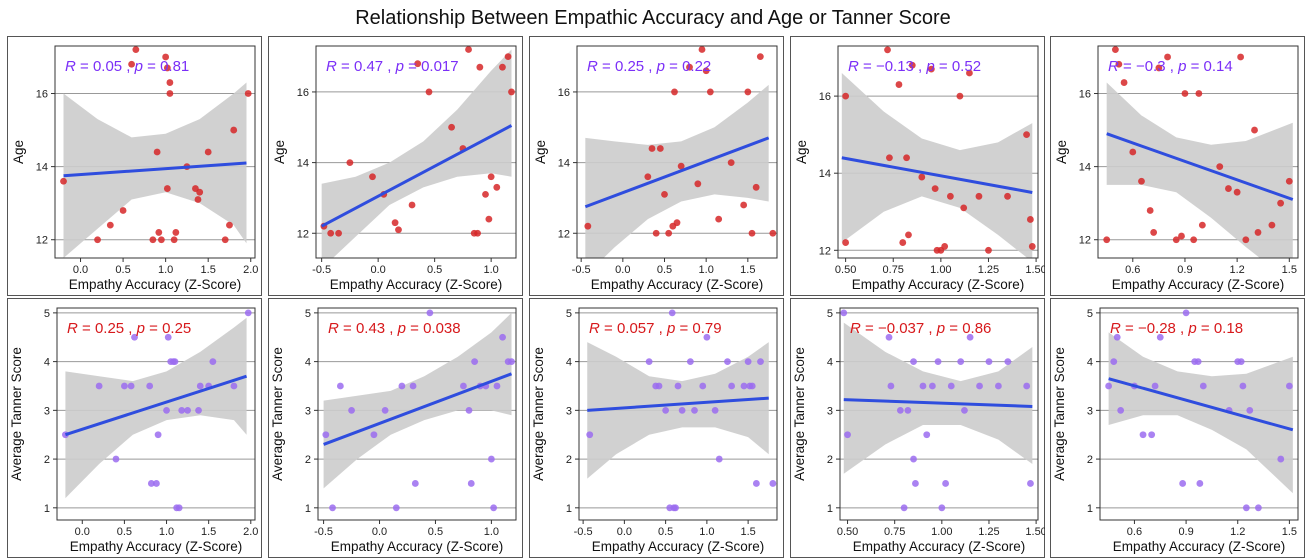 This screenshot has width=1306, height=558. I want to click on correlation-stats: R = −0.037 , p = 0.86, so click(920, 328).